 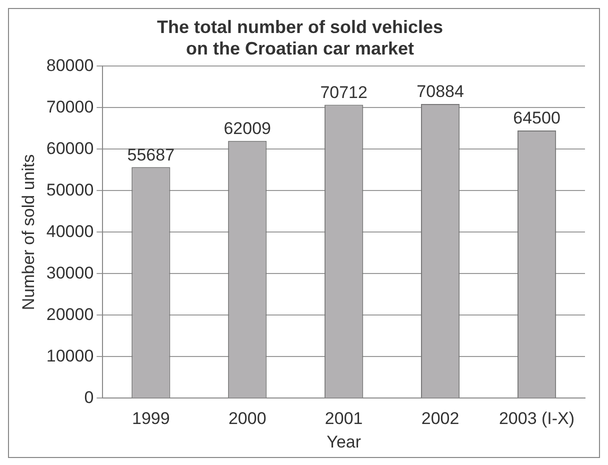 I want to click on x-tick-label: 2000, so click(x=247, y=418).